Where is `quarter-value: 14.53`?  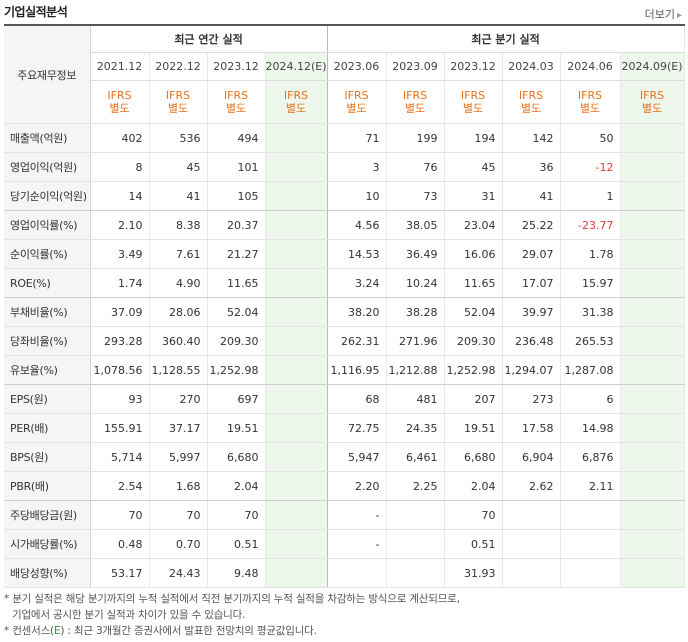
quarter-value: 14.53 is located at coordinates (357, 254).